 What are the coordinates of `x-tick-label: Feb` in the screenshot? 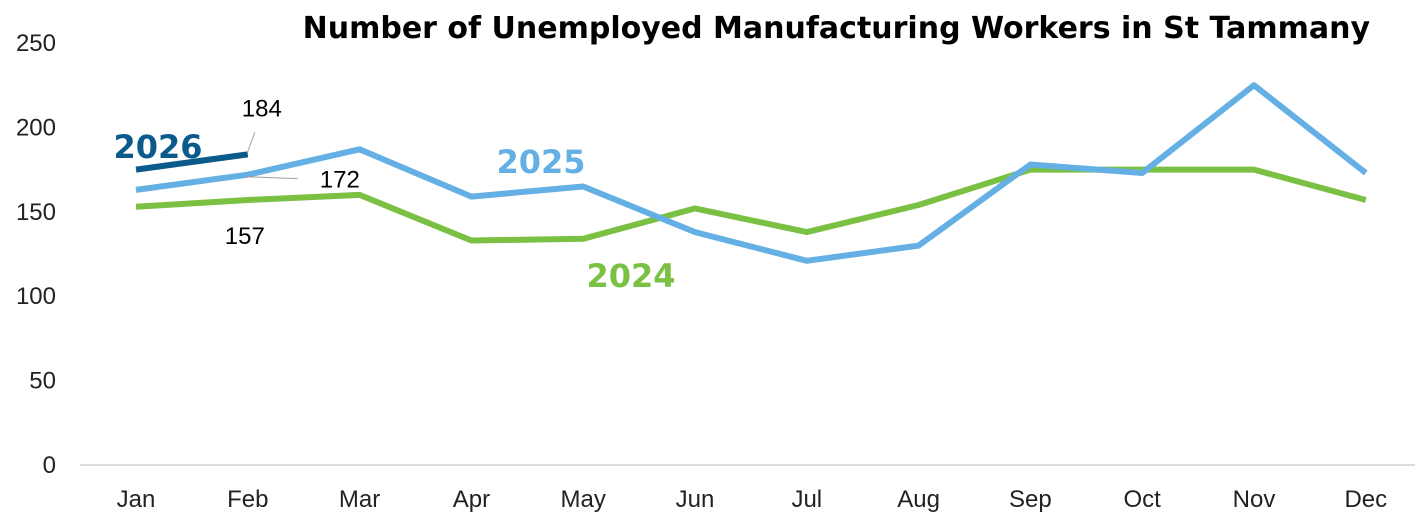 It's located at (247, 499).